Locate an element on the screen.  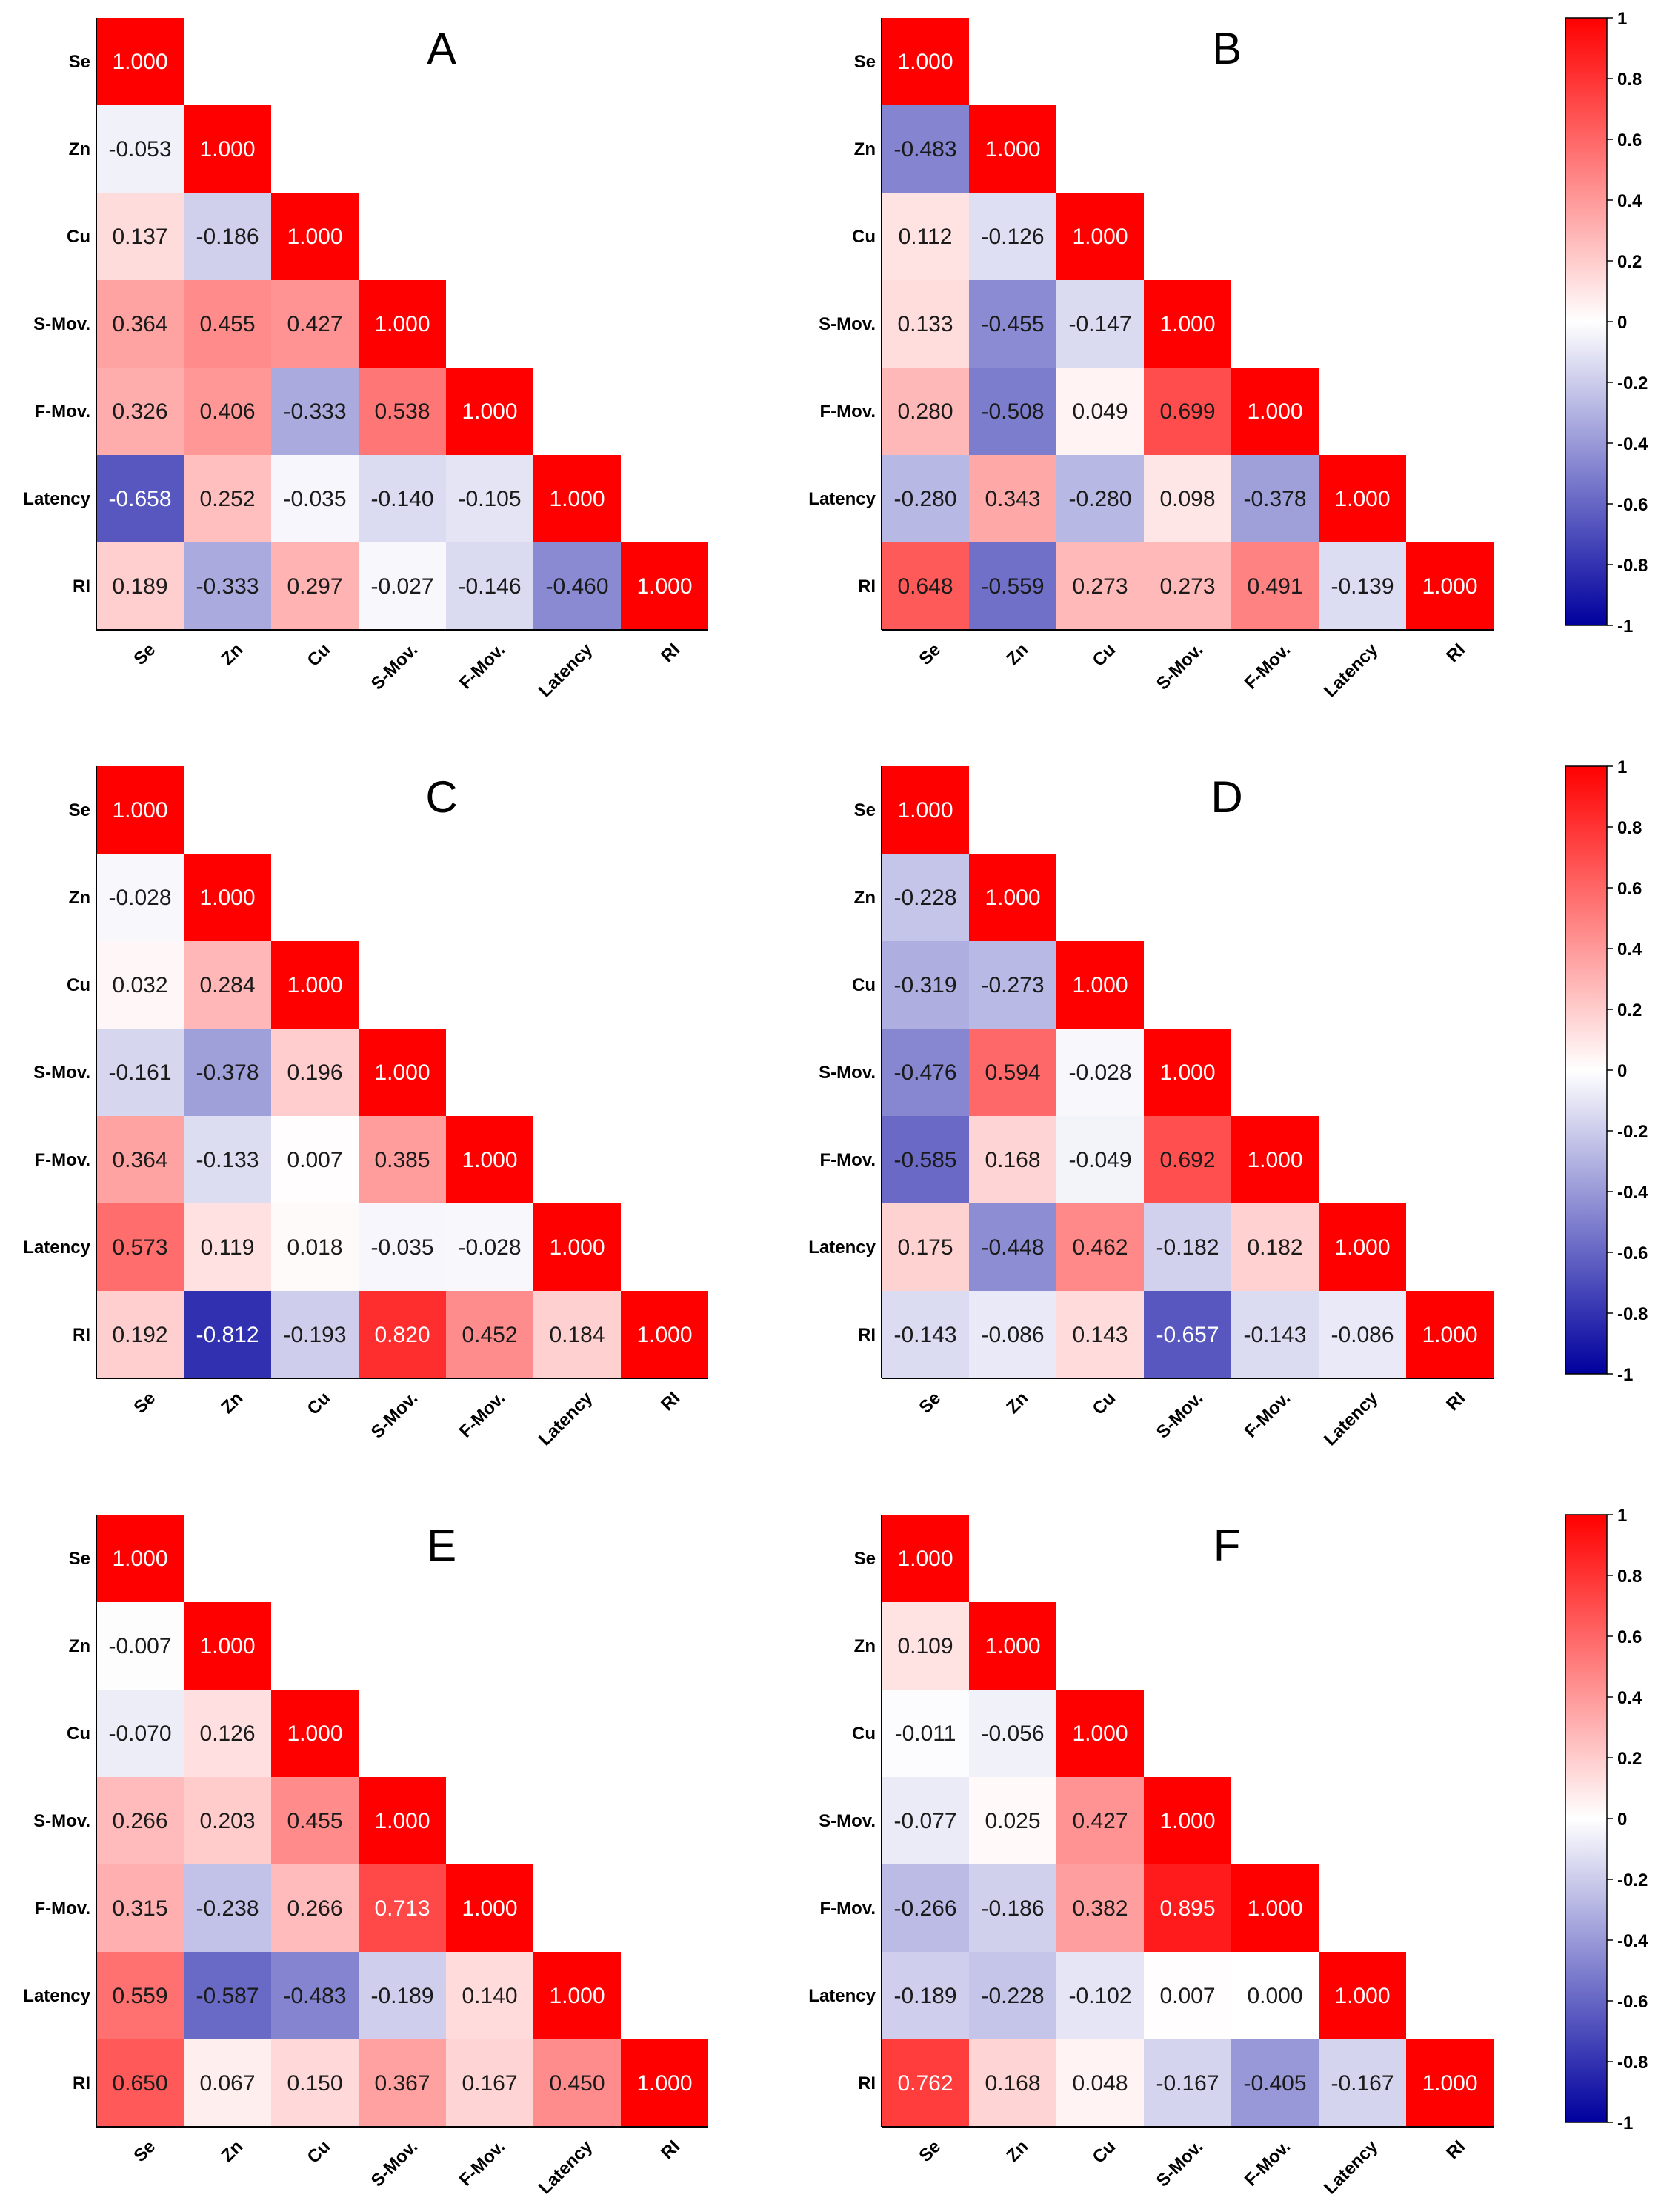
col-label-cu: Cu is located at coordinates (1104, 2152).